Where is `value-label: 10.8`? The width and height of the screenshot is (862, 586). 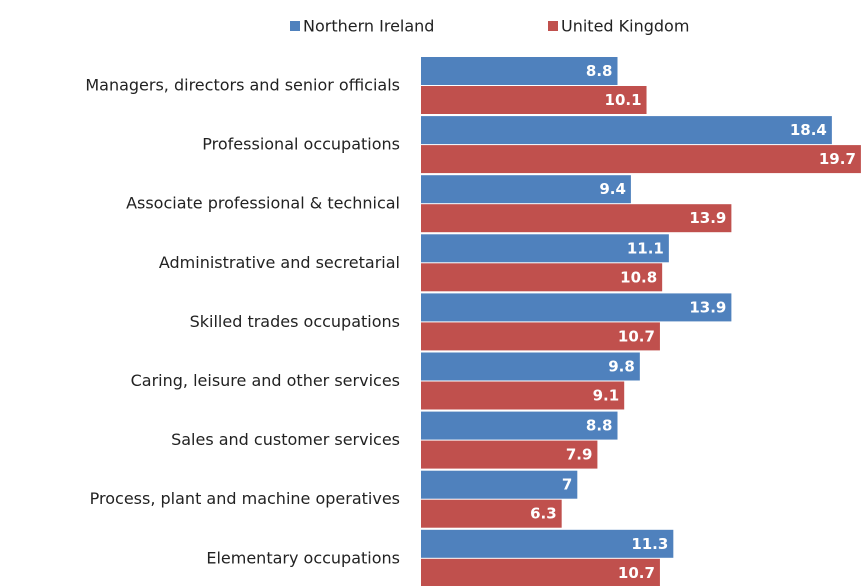 value-label: 10.8 is located at coordinates (638, 277).